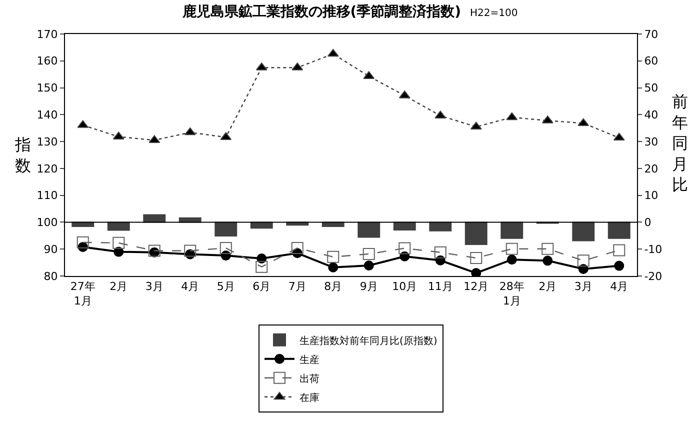 This screenshot has width=700, height=425. Describe the element at coordinates (225, 287) in the screenshot. I see `x-tick-label: 5月` at that location.